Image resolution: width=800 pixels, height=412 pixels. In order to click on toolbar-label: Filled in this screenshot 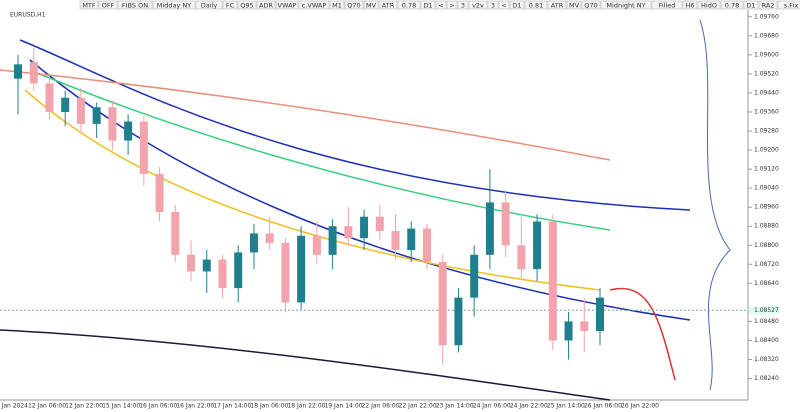, I will do `click(667, 6)`.